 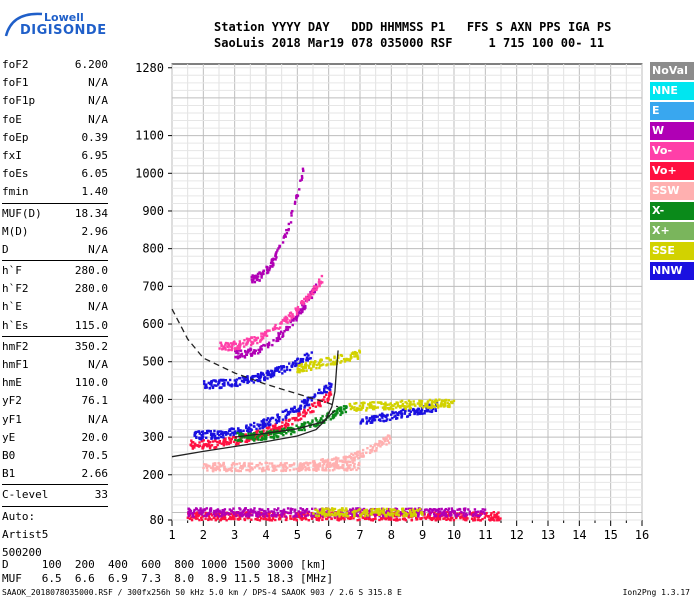 What do you see at coordinates (55, 250) in the screenshot?
I see `param-row-d: D N/A` at bounding box center [55, 250].